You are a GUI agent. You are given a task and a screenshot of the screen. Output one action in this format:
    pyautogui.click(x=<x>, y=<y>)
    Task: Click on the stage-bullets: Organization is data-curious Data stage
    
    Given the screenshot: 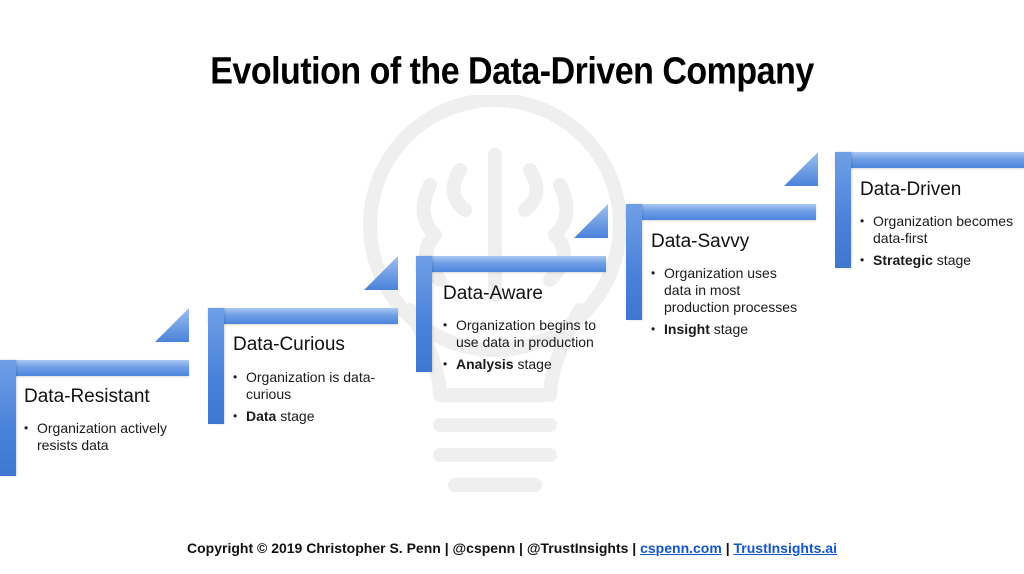 What is the action you would take?
    pyautogui.click(x=313, y=399)
    